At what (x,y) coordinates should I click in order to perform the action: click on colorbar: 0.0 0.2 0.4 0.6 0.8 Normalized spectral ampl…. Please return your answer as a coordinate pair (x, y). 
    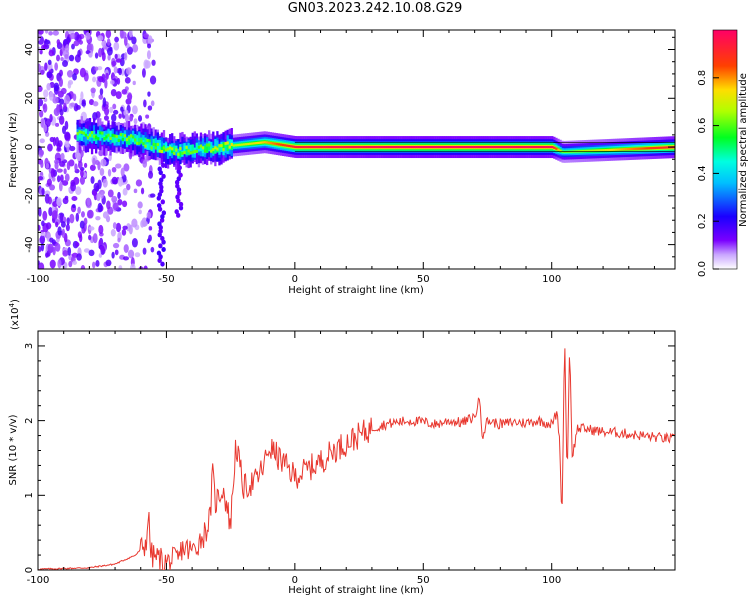
    Looking at the image, I should click on (723, 153).